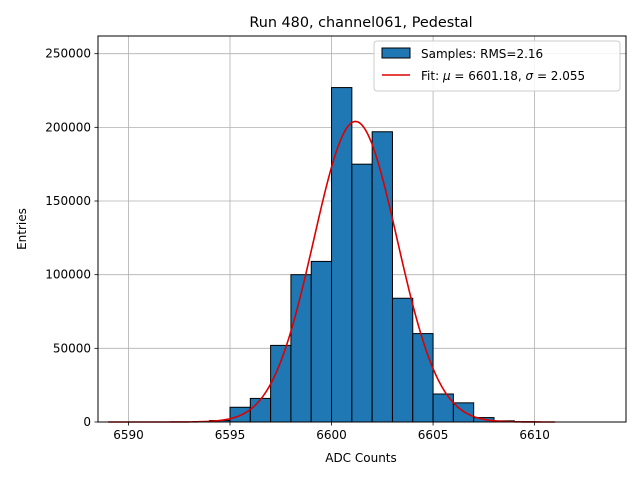 The height and width of the screenshot is (480, 640). What do you see at coordinates (68, 54) in the screenshot?
I see `y-tick-label: 250000` at bounding box center [68, 54].